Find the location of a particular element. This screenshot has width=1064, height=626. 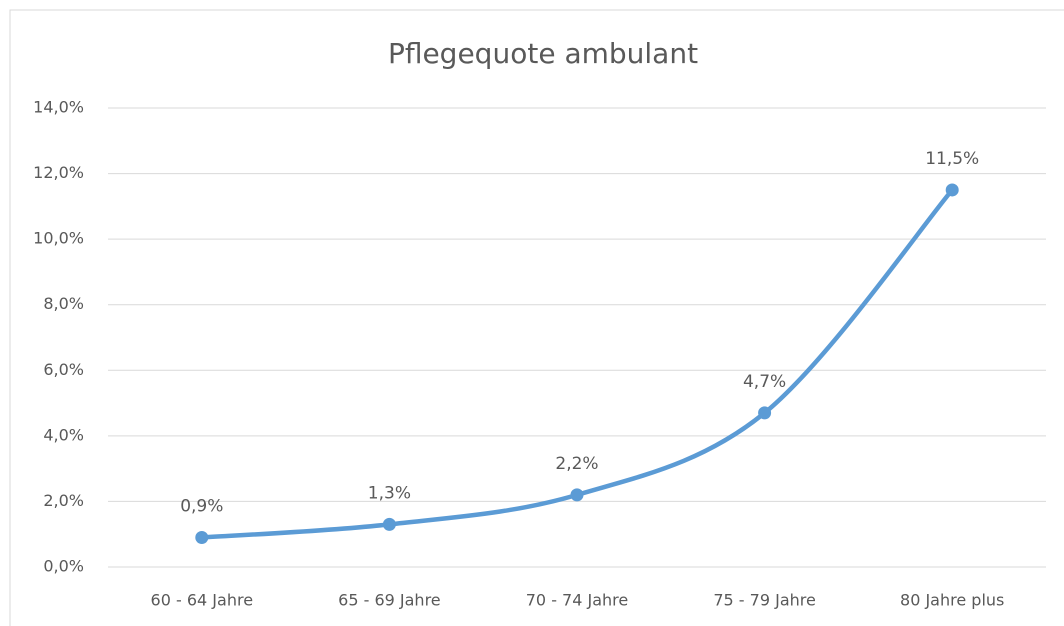

data-label: 11,5% is located at coordinates (952, 159).